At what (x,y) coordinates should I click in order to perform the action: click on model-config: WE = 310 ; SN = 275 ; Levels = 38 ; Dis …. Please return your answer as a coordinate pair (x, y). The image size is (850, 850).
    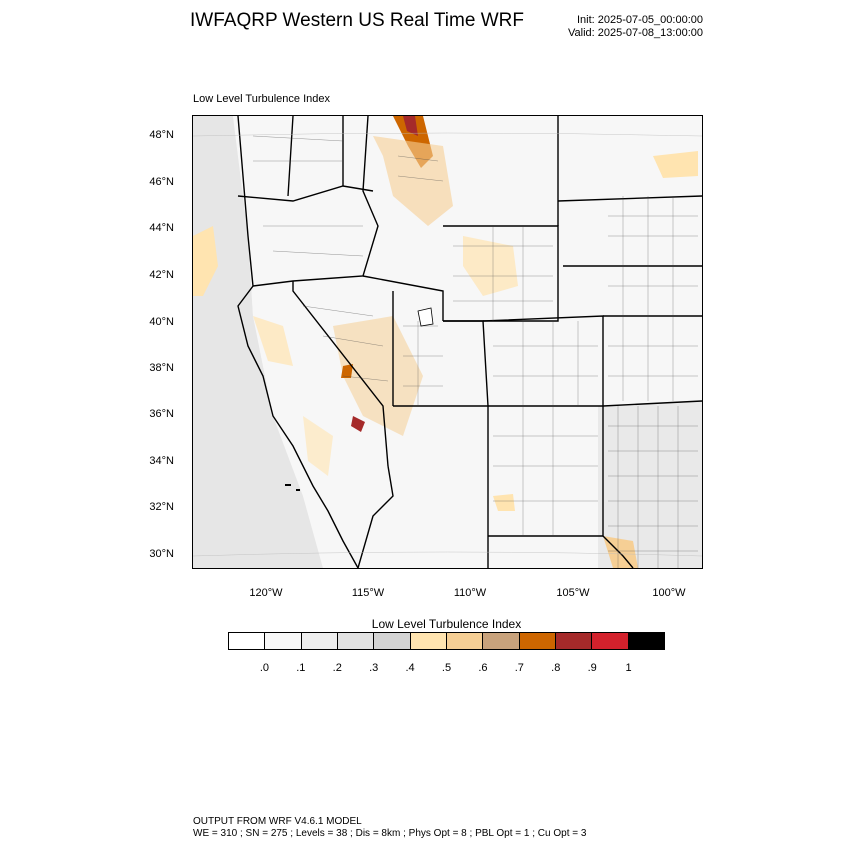
    Looking at the image, I should click on (390, 833).